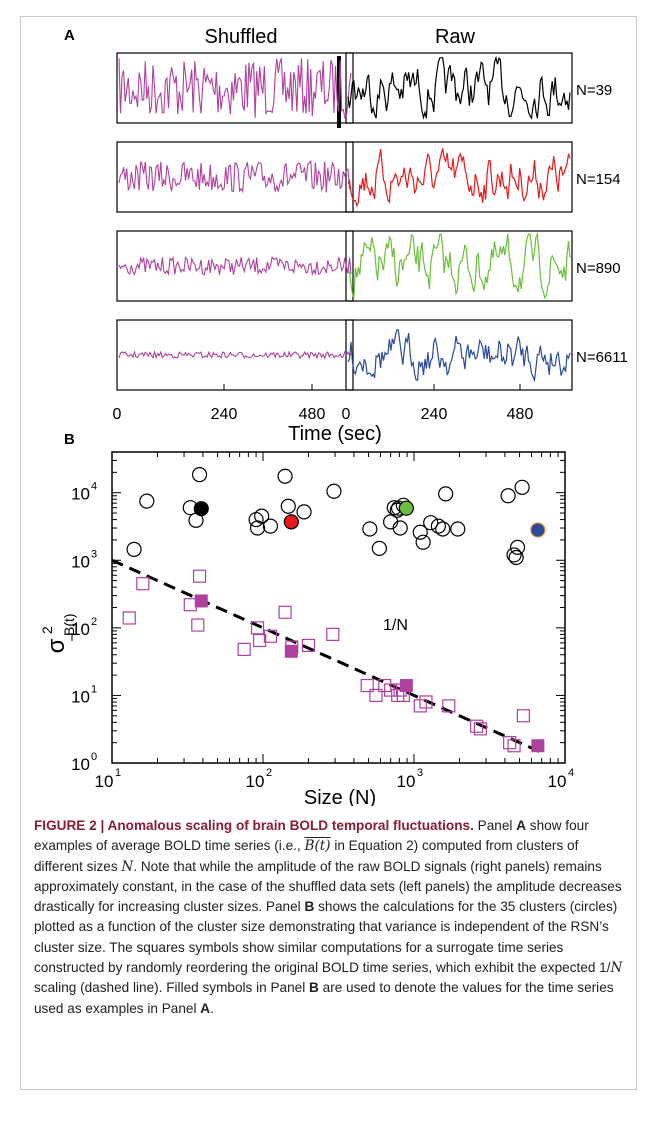  What do you see at coordinates (312, 414) in the screenshot?
I see `shuffled-tick-480: 480` at bounding box center [312, 414].